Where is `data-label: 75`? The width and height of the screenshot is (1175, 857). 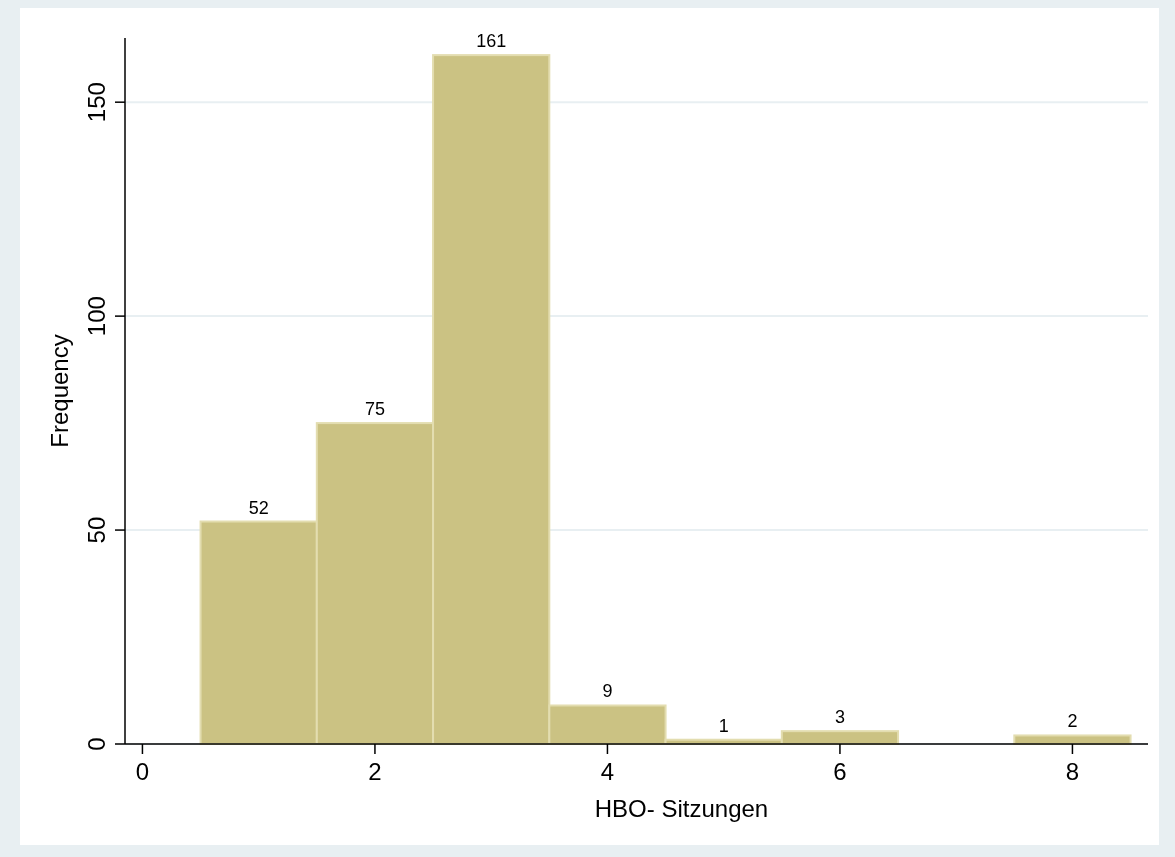 data-label: 75 is located at coordinates (374, 409).